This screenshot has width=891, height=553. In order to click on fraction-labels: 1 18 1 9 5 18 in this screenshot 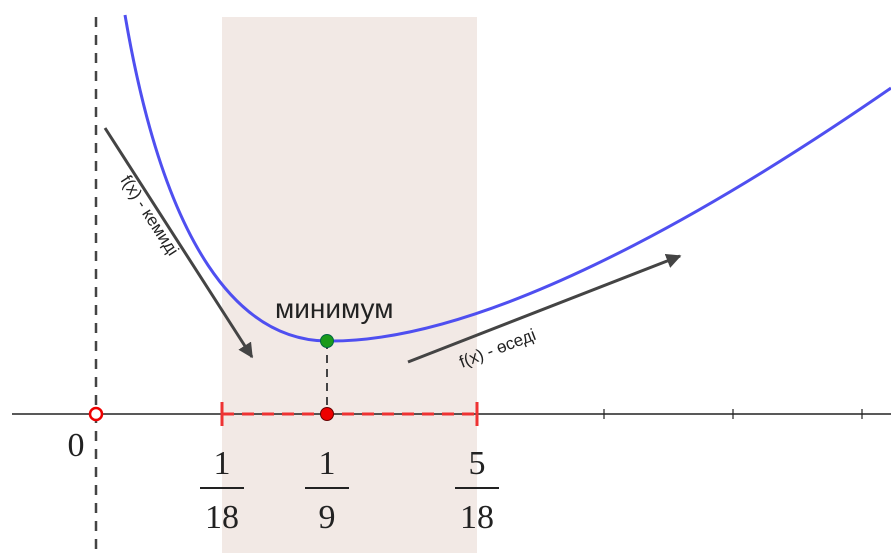, I will do `click(349, 490)`.